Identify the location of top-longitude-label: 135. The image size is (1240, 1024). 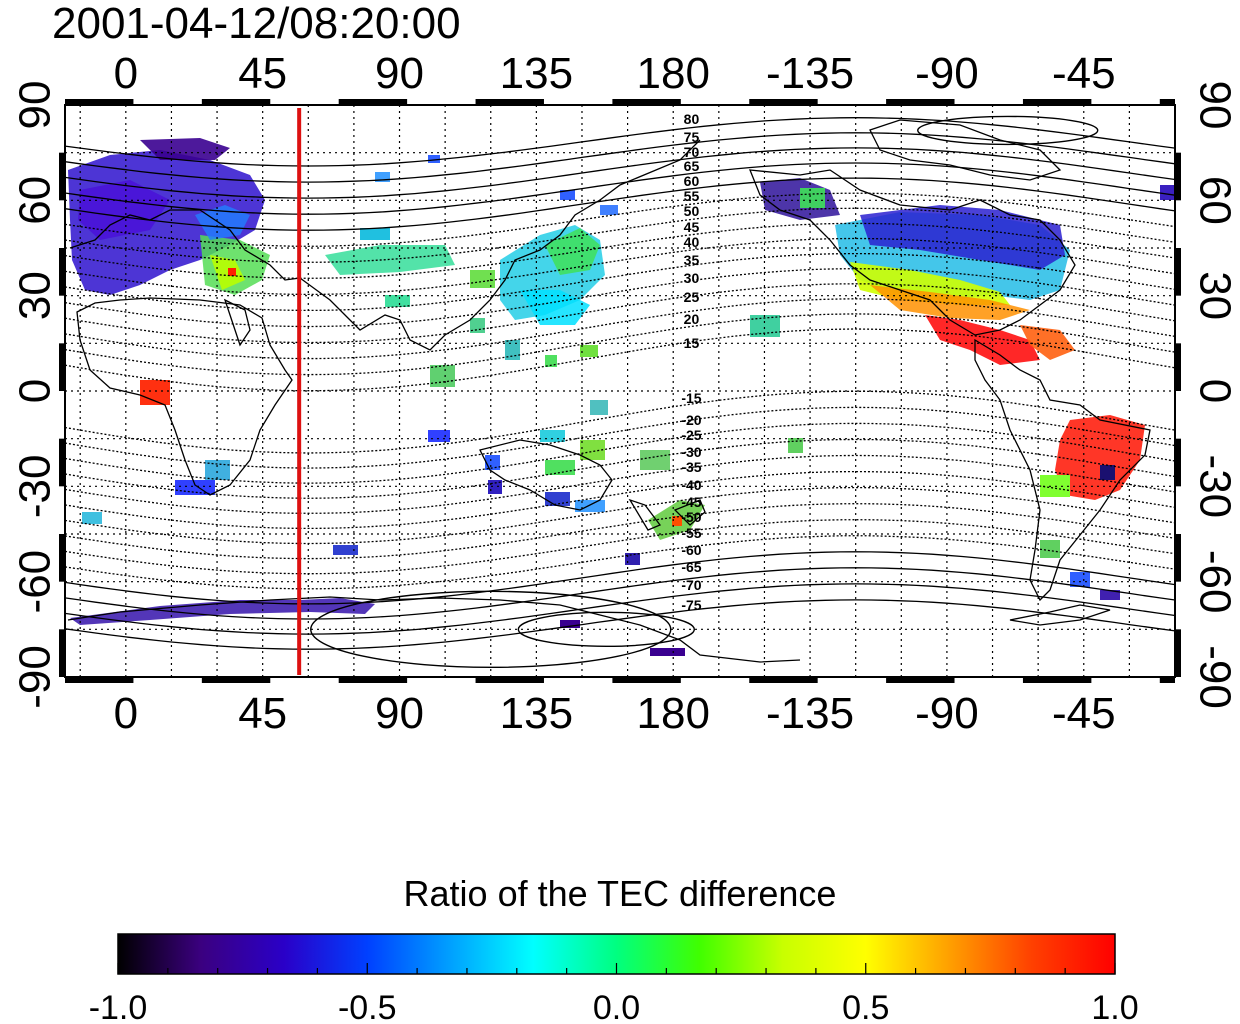
(536, 73).